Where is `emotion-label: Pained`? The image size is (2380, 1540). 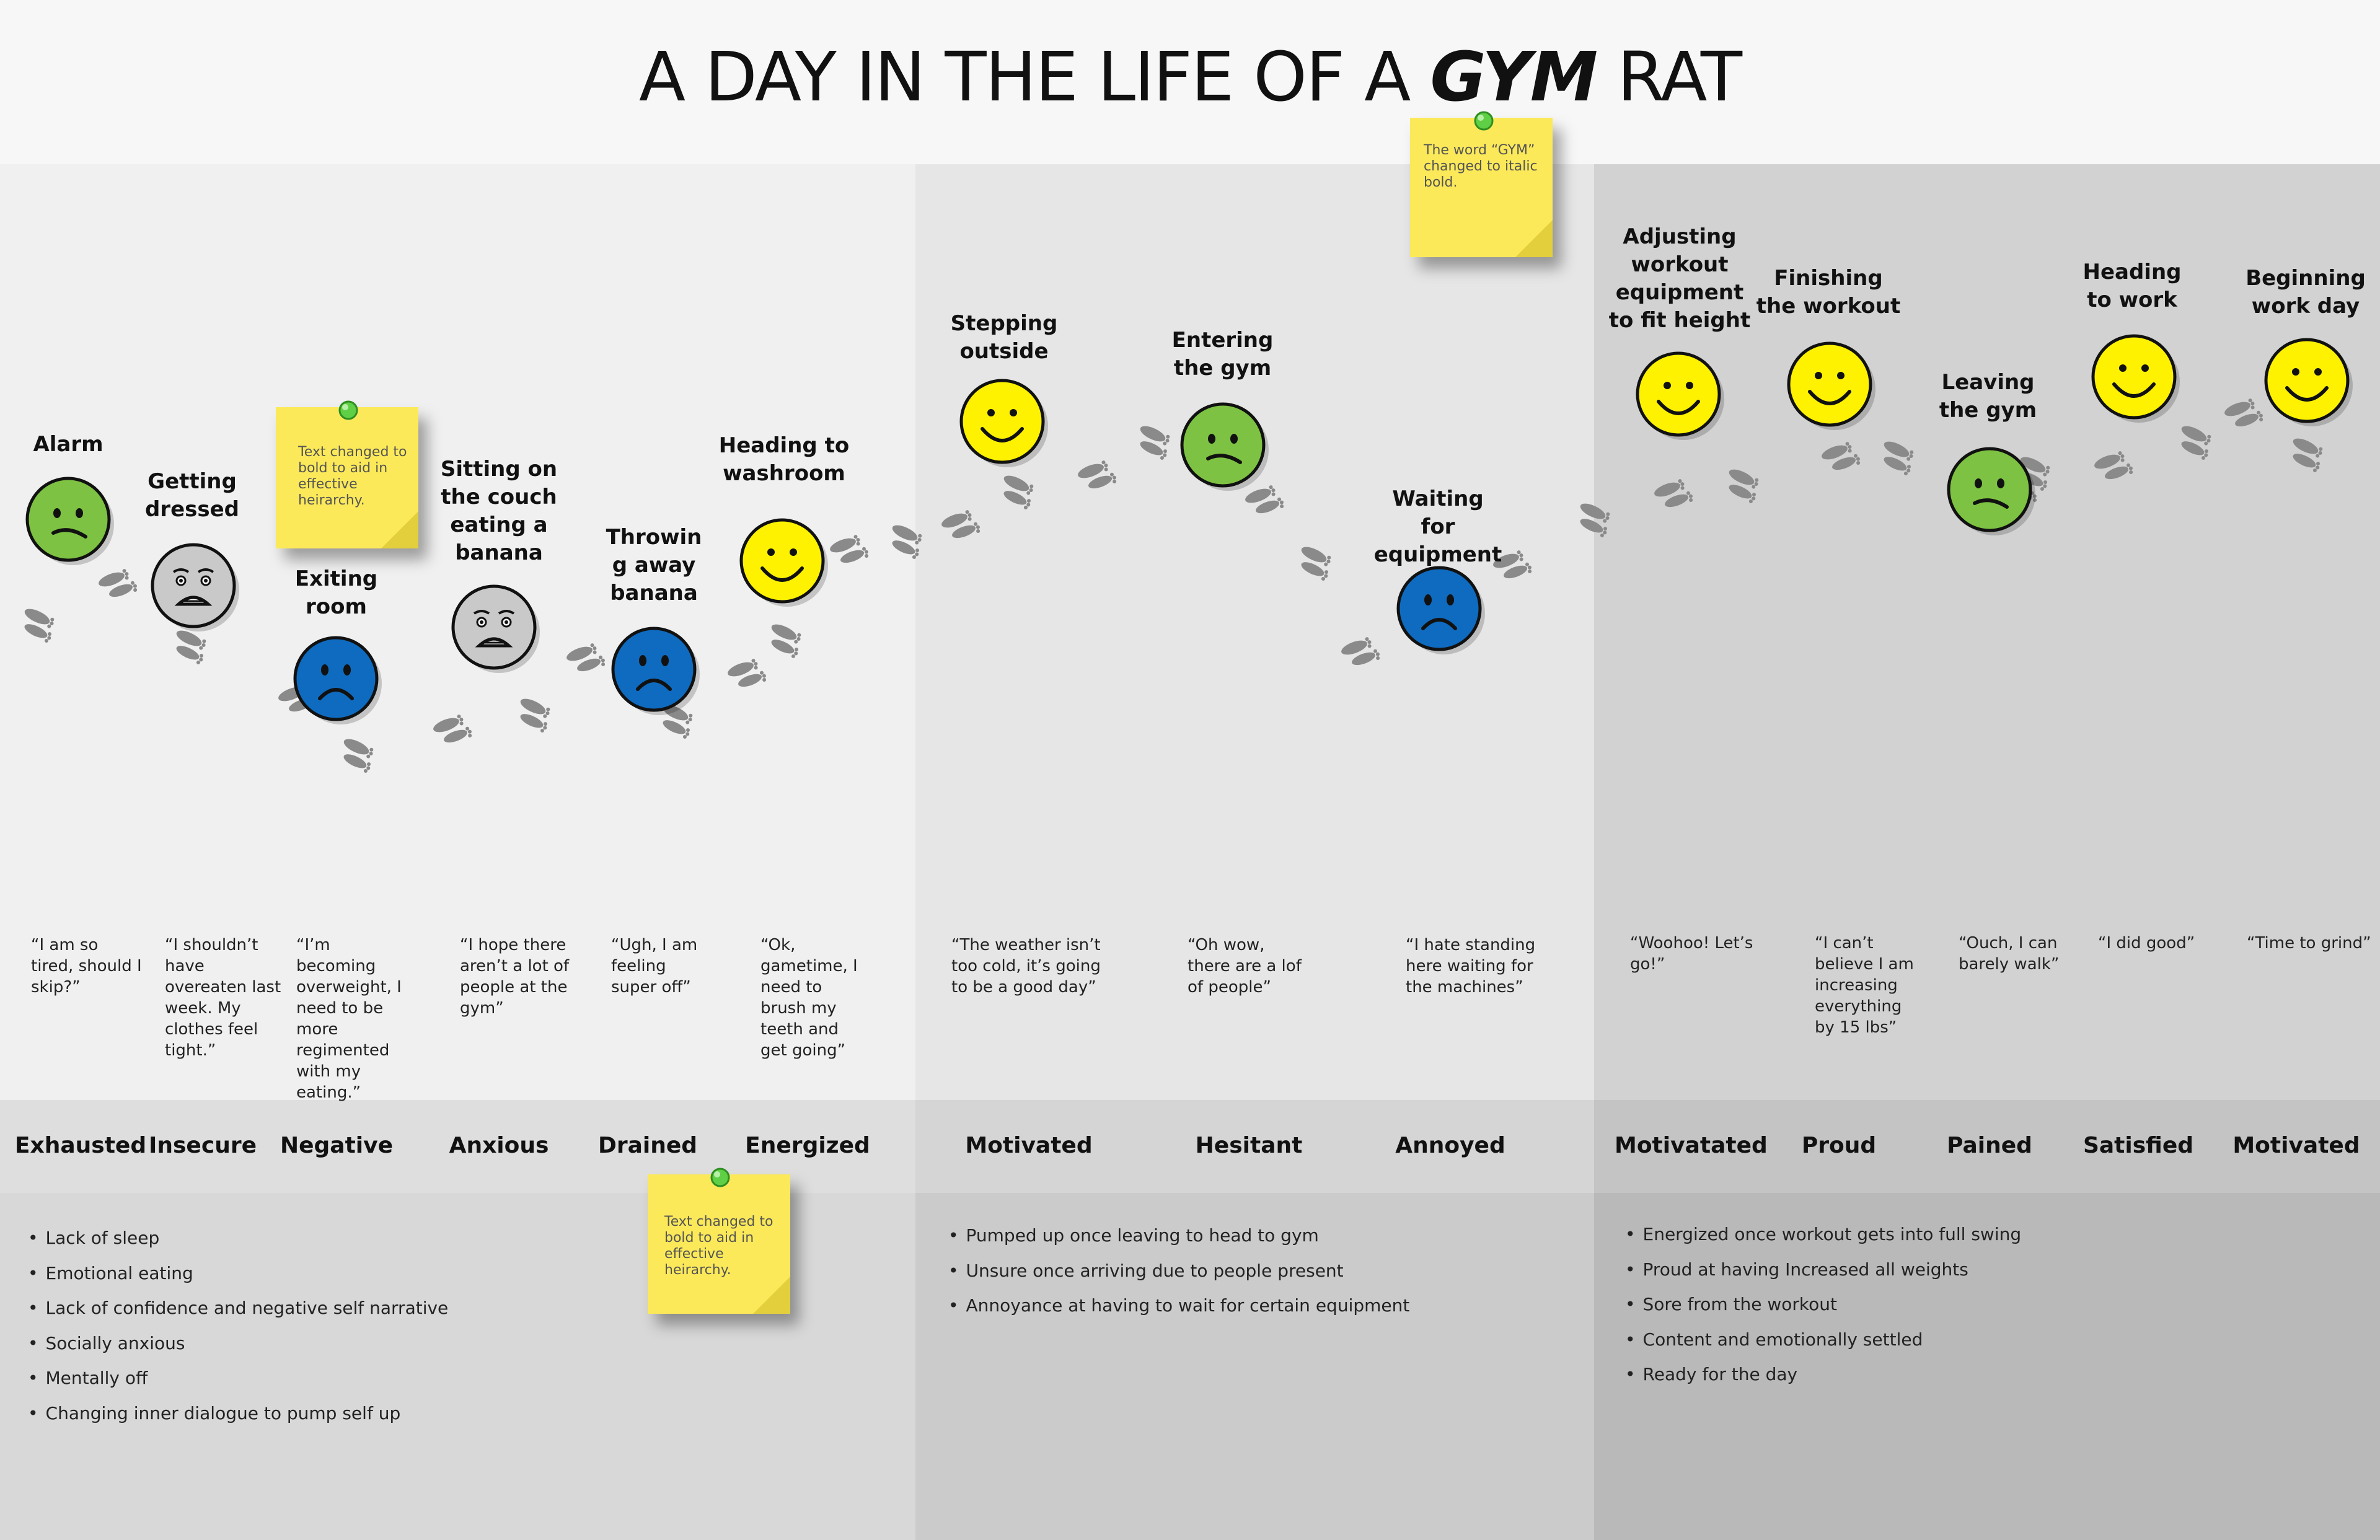
emotion-label: Pained is located at coordinates (1989, 1145).